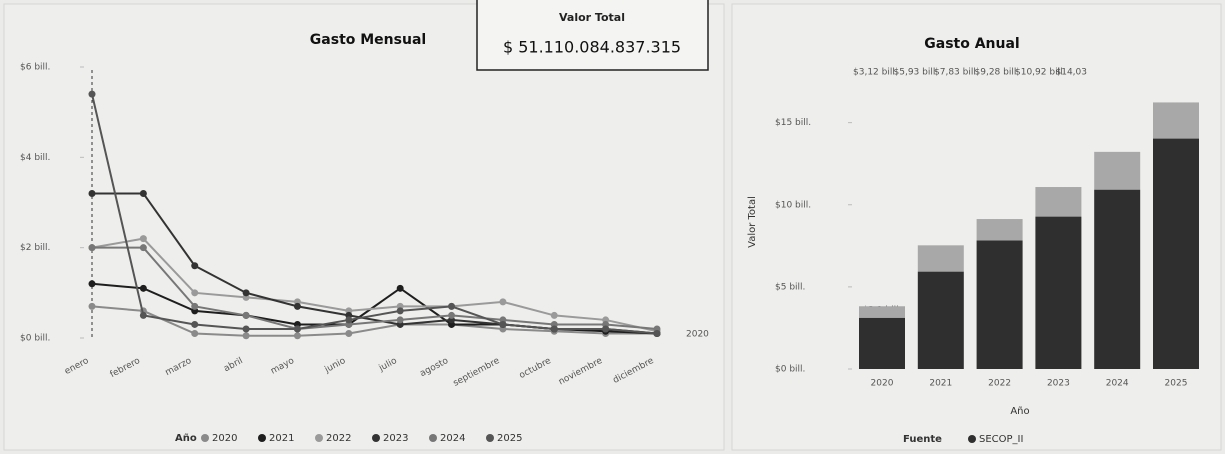 This screenshot has height=454, width=1225. I want to click on y-tick-label: $5 bill., so click(790, 287).